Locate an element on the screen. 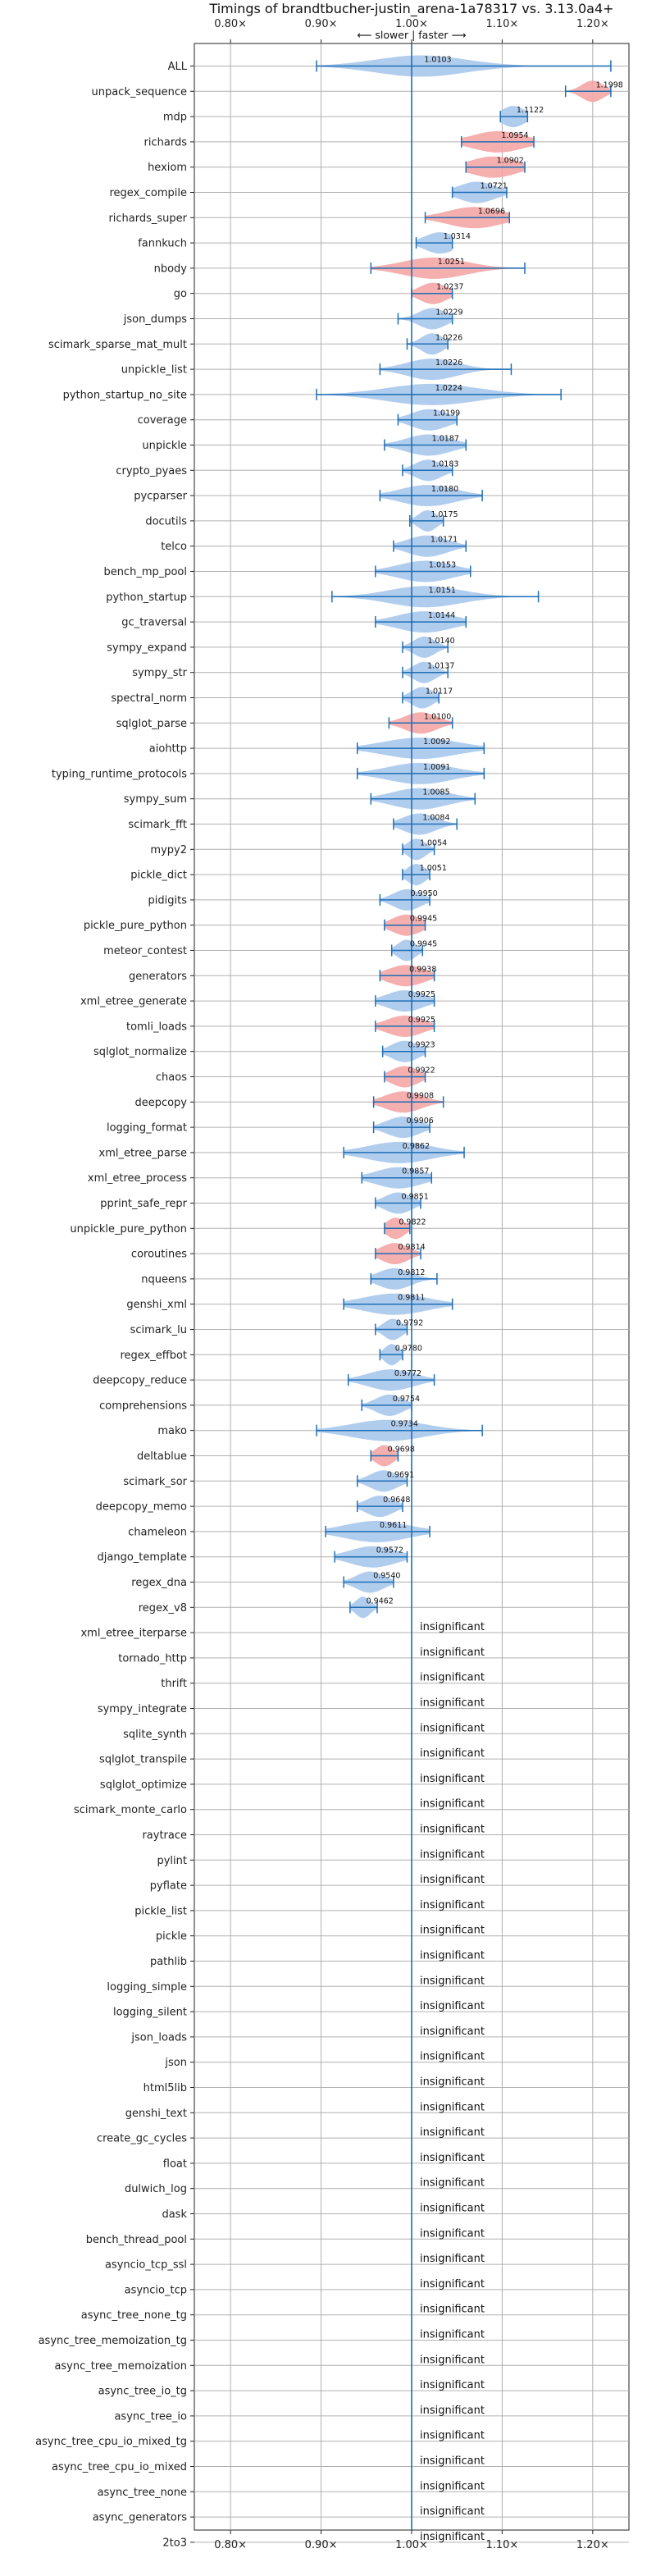 This screenshot has height=2576, width=656. x-tick-label-top: 1.00× is located at coordinates (411, 24).